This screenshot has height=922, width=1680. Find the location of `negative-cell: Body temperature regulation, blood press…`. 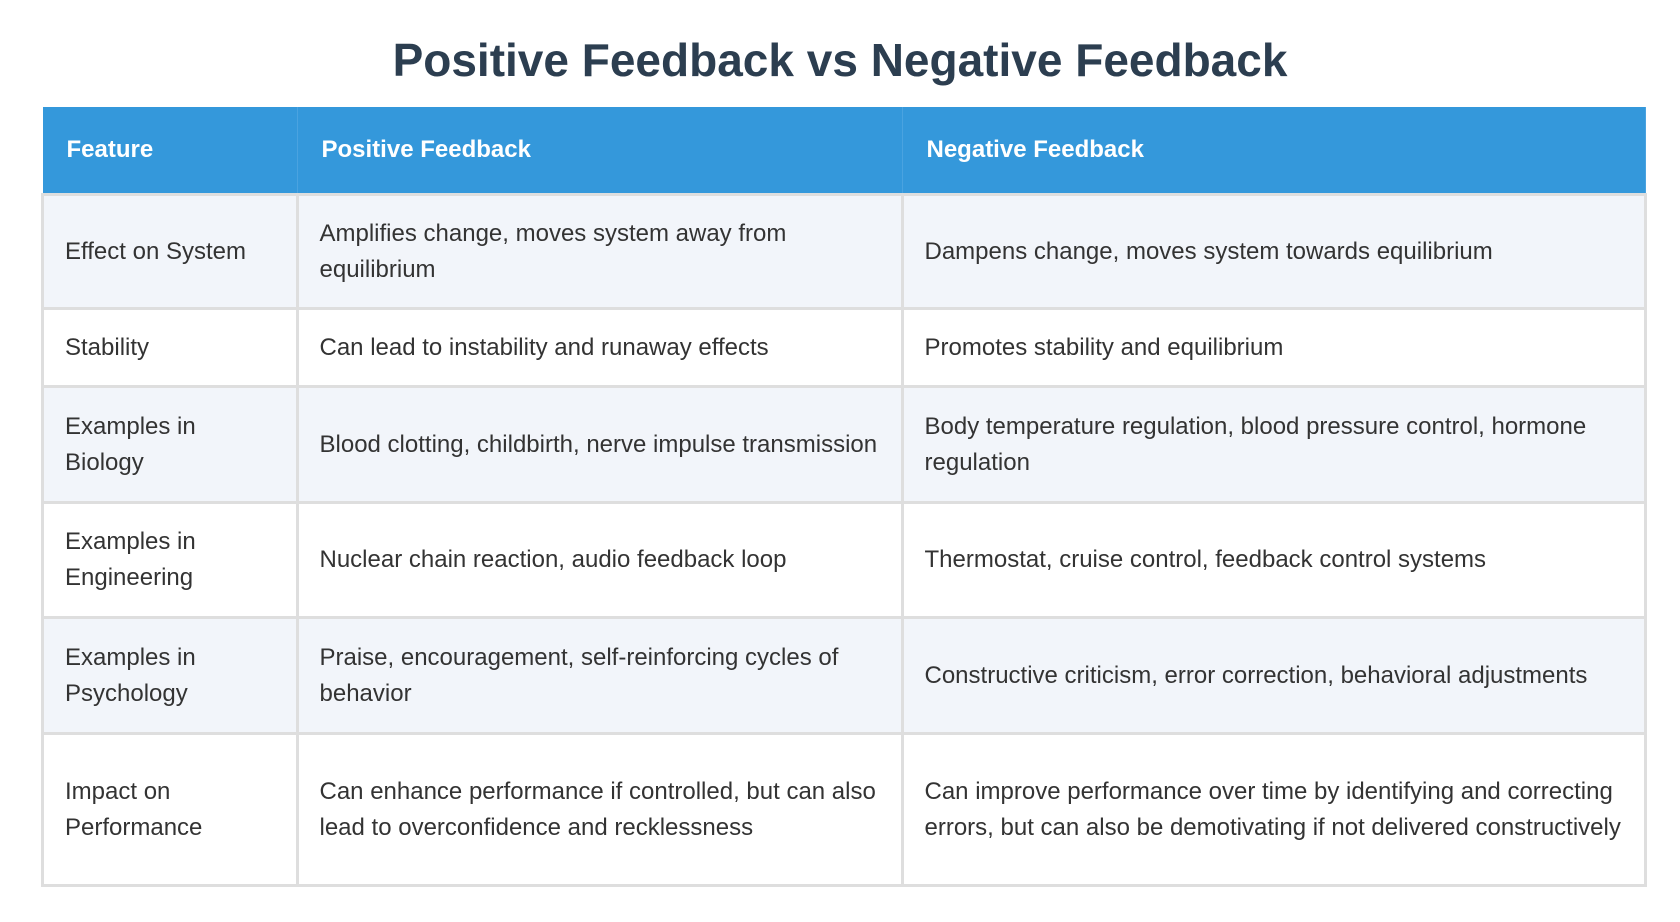

negative-cell: Body temperature regulation, blood press… is located at coordinates (1273, 444).